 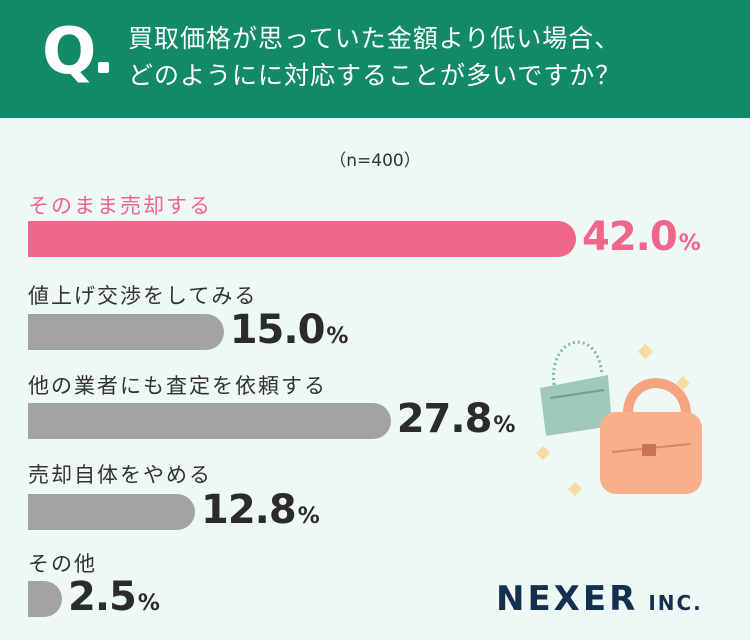 I want to click on data-label-value: 27.8, so click(x=444, y=419).